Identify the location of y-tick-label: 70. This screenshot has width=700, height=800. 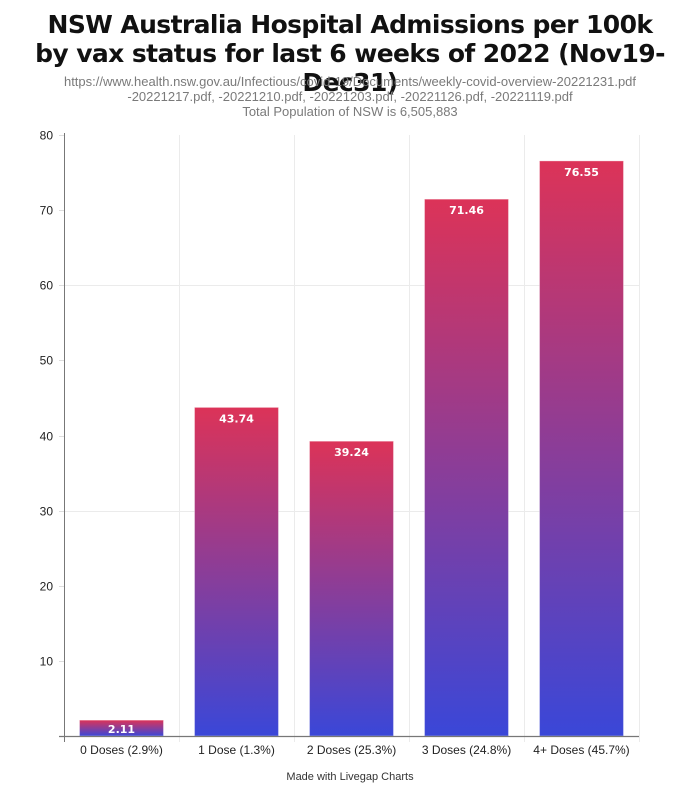
(47, 211).